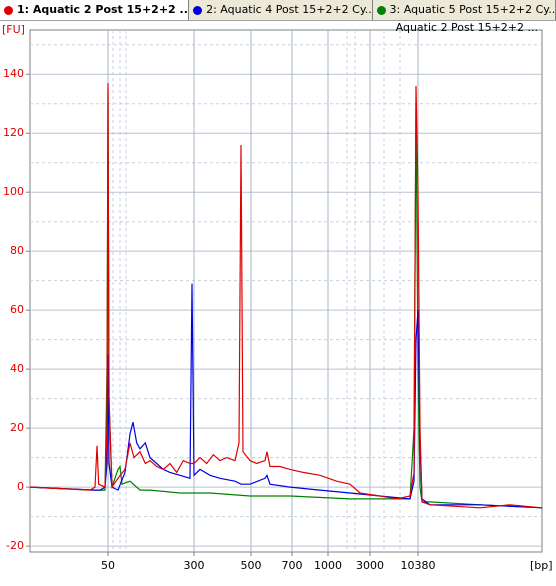  I want to click on x-axis-label: [bp], so click(541, 565).